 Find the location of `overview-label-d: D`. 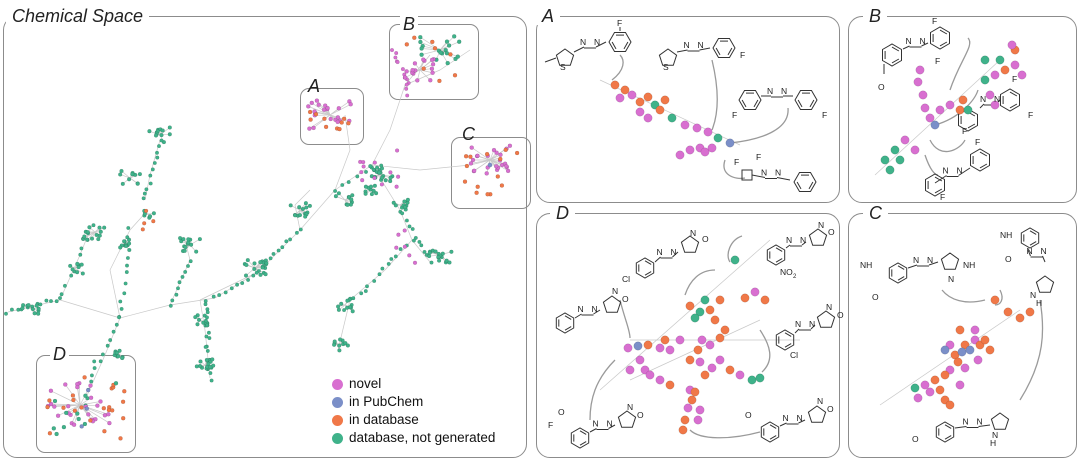

overview-label-d: D is located at coordinates (59, 354).